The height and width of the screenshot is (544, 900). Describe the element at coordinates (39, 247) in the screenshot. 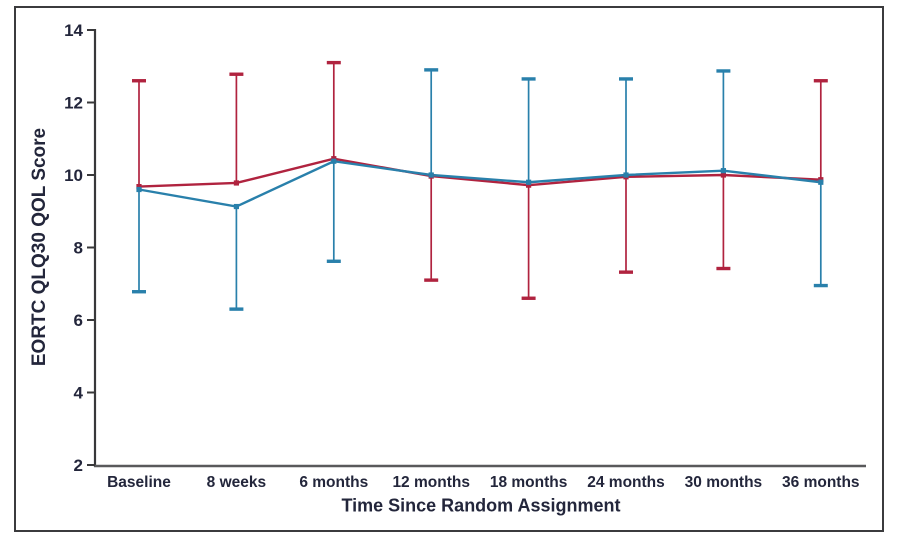

I see `y-axis-title: EORTC QLQ30 QOL Score` at that location.